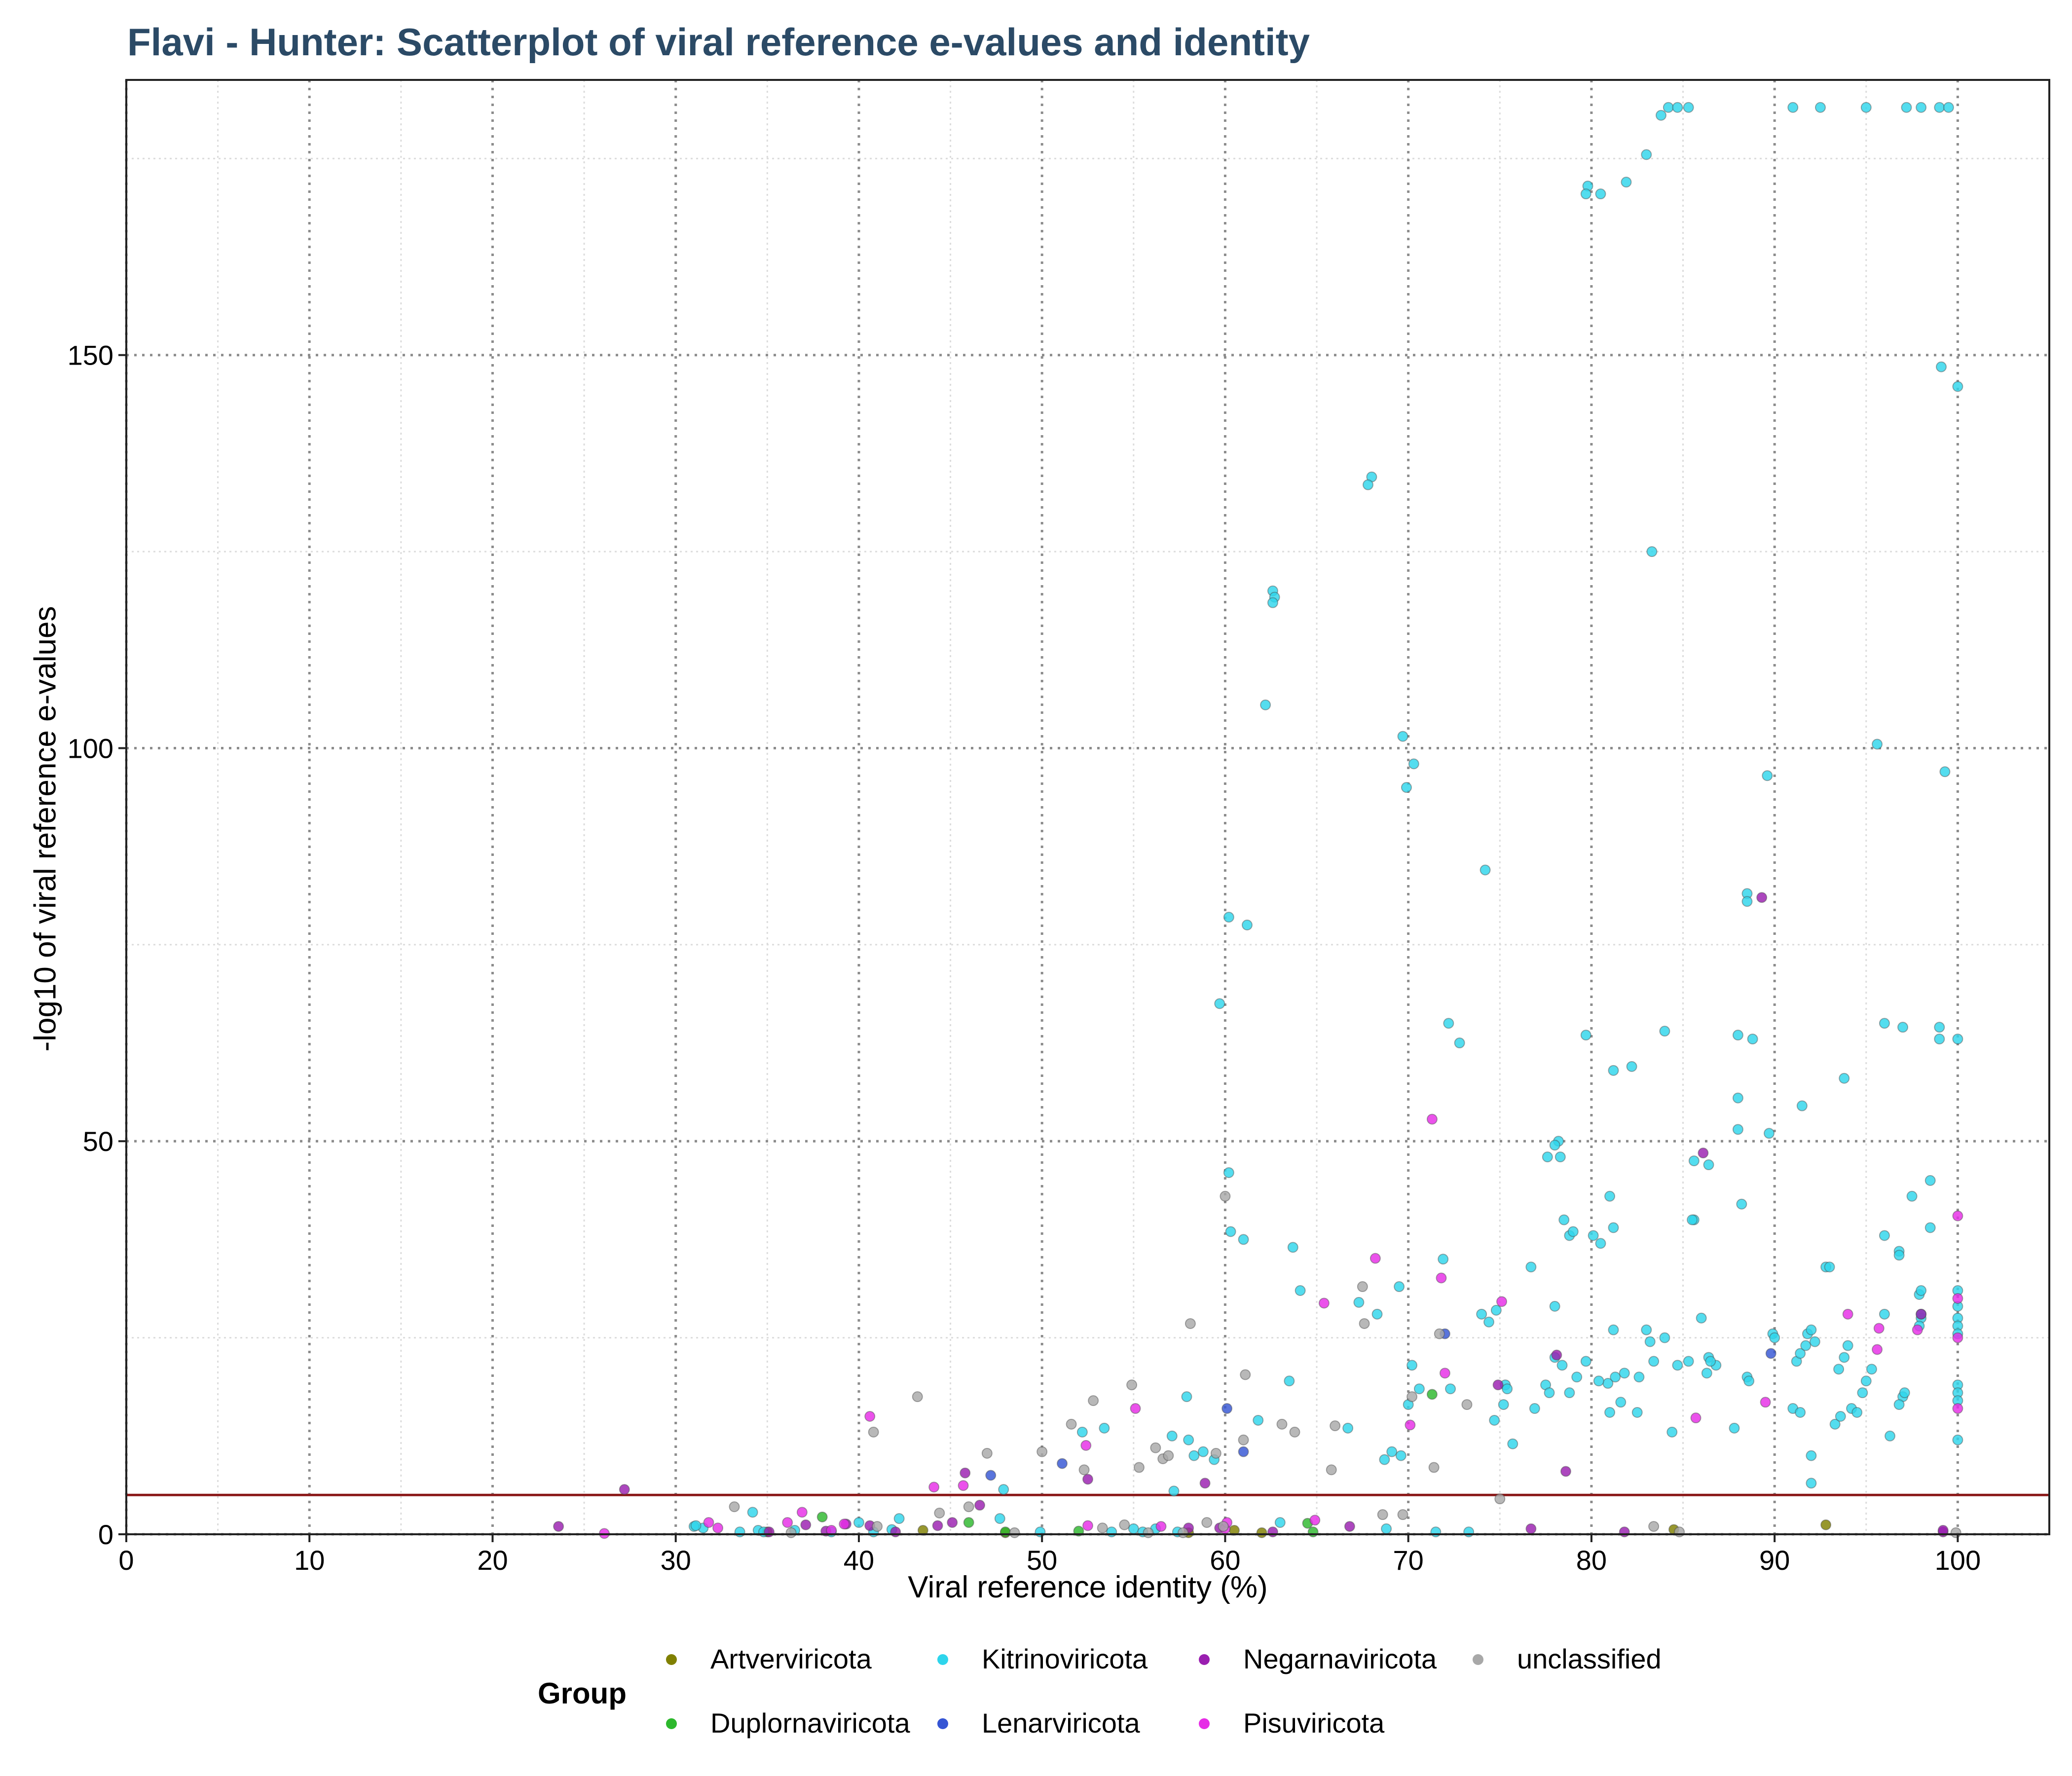 The width and height of the screenshot is (2072, 1776). Describe the element at coordinates (583, 1694) in the screenshot. I see `legend-title: Group` at that location.